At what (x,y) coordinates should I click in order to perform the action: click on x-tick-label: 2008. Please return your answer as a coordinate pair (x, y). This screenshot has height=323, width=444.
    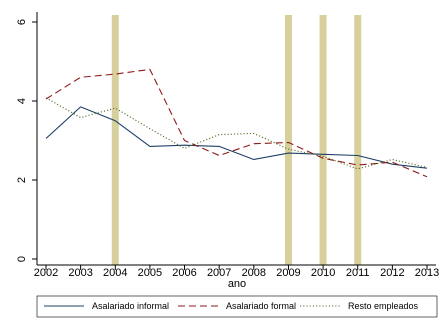
    Looking at the image, I should click on (254, 273).